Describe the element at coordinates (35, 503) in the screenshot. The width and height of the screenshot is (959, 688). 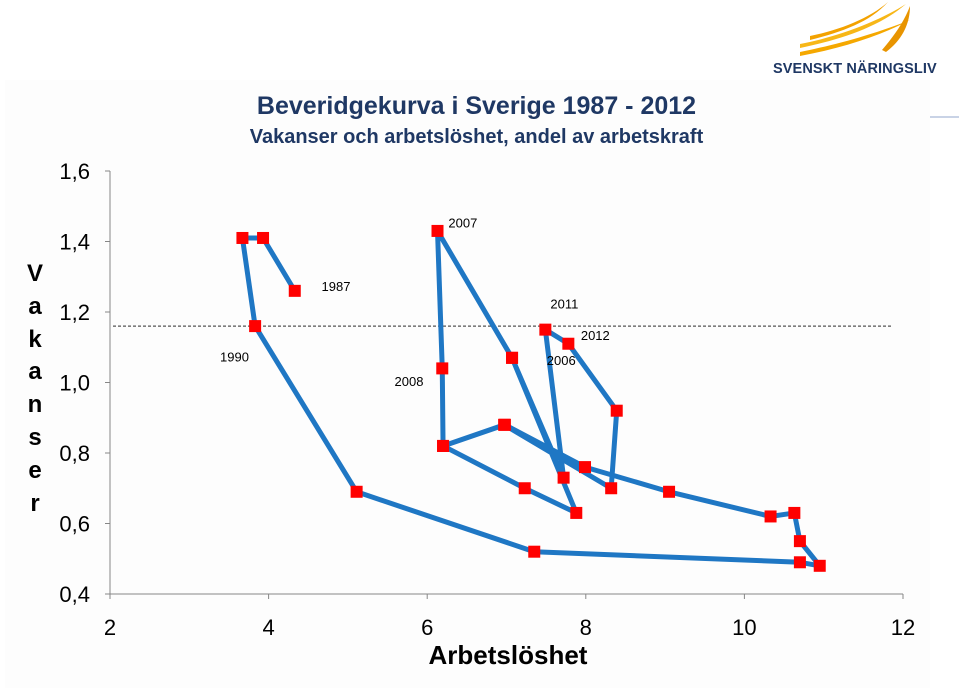
I see `y-axis-label-letter: r` at that location.